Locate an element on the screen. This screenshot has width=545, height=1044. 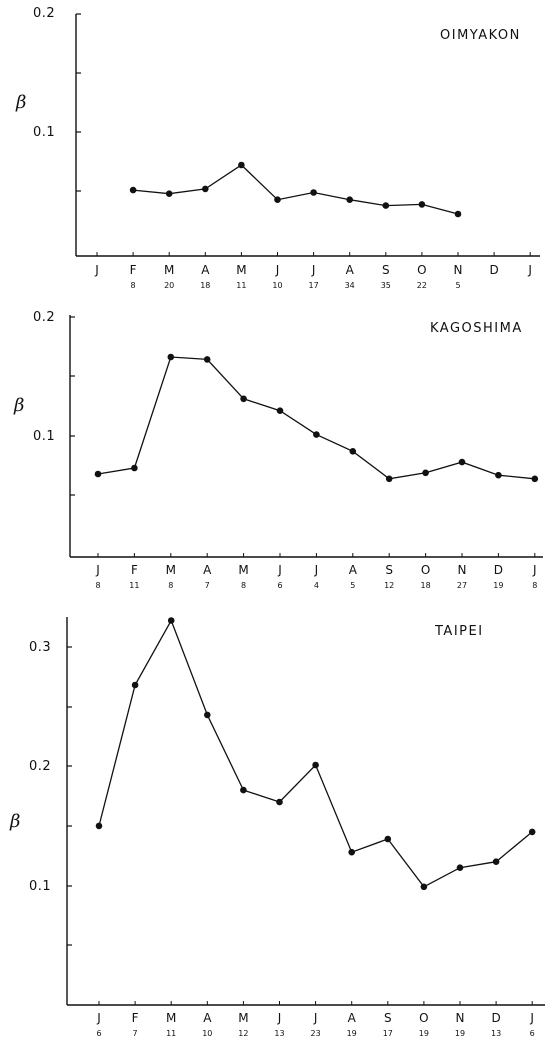
oimyakon-month-label: A is located at coordinates (205, 270).